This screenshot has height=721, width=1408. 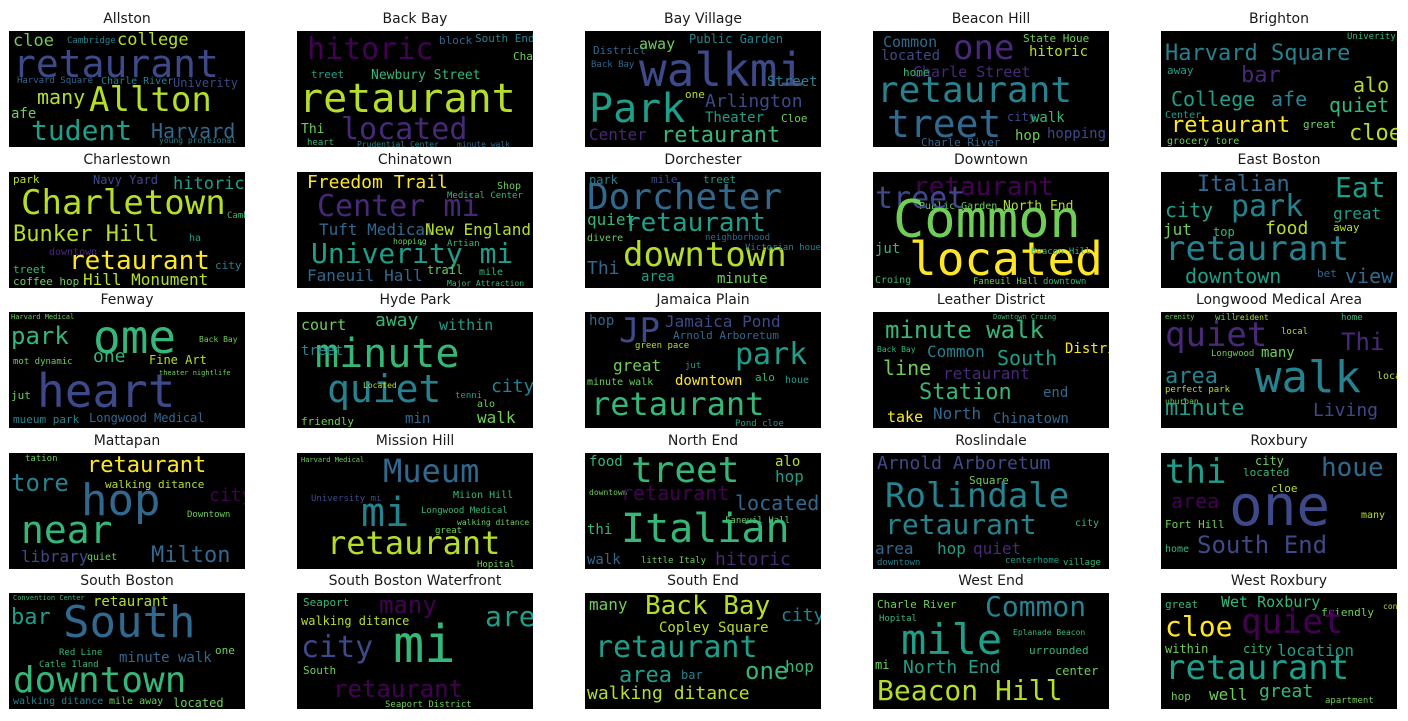 I want to click on cloud-word: bar, so click(x=1261, y=75).